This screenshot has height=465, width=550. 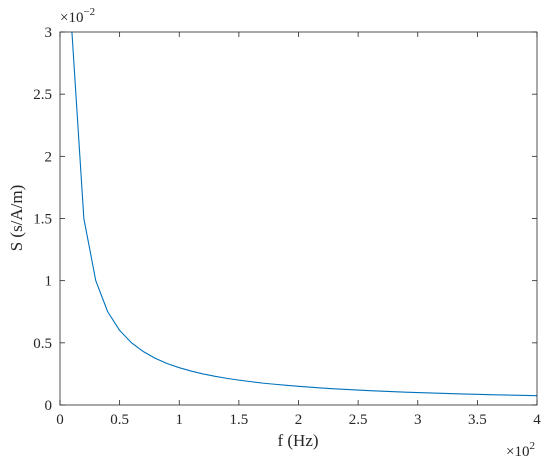 What do you see at coordinates (477, 420) in the screenshot?
I see `x-tick-label: 3.5` at bounding box center [477, 420].